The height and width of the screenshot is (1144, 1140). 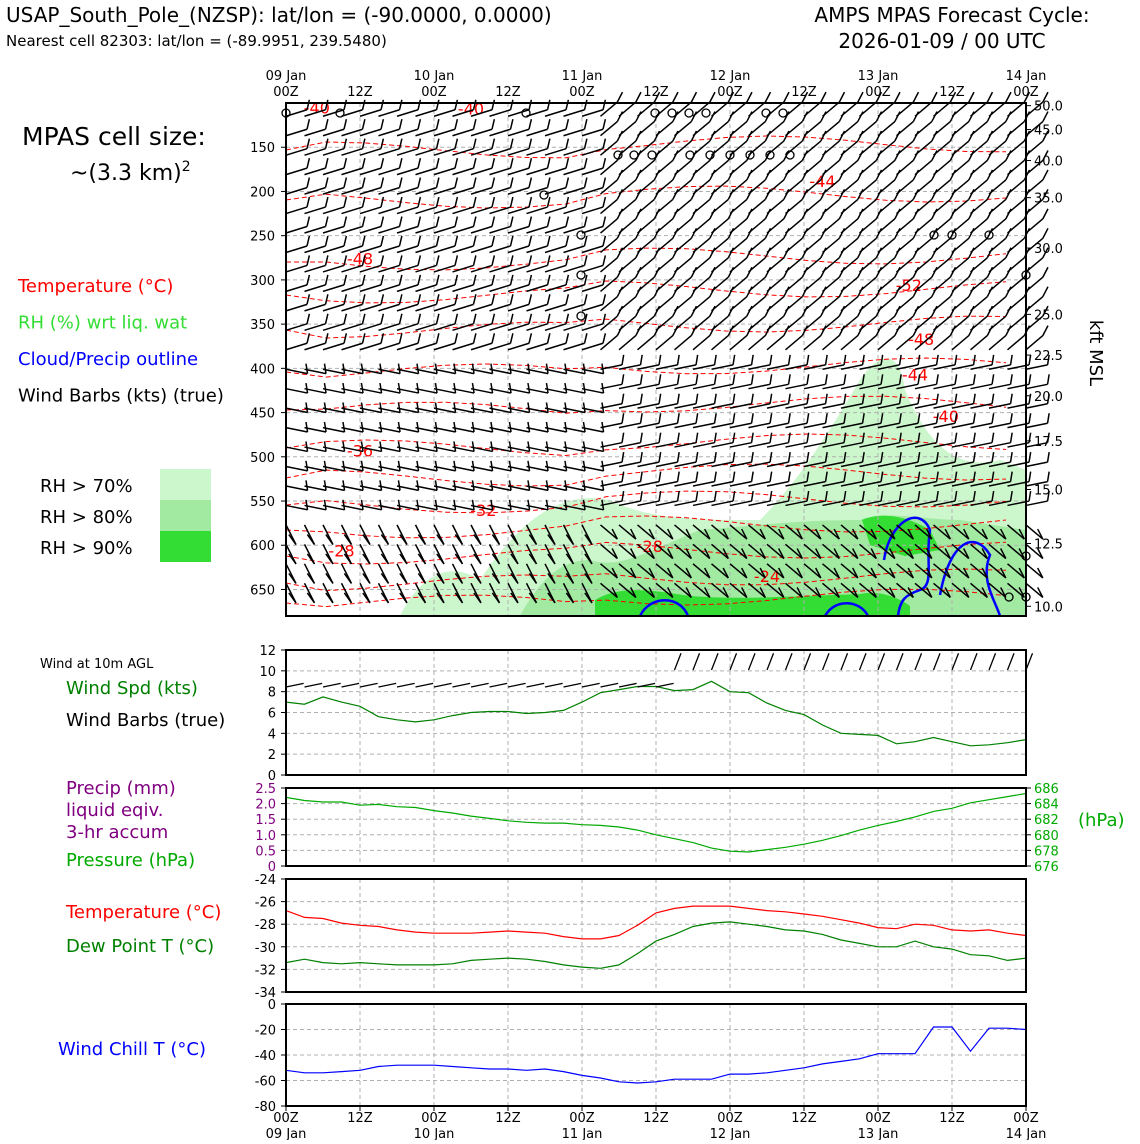 What do you see at coordinates (86, 548) in the screenshot?
I see `rh-legend-label: RH > 90%` at bounding box center [86, 548].